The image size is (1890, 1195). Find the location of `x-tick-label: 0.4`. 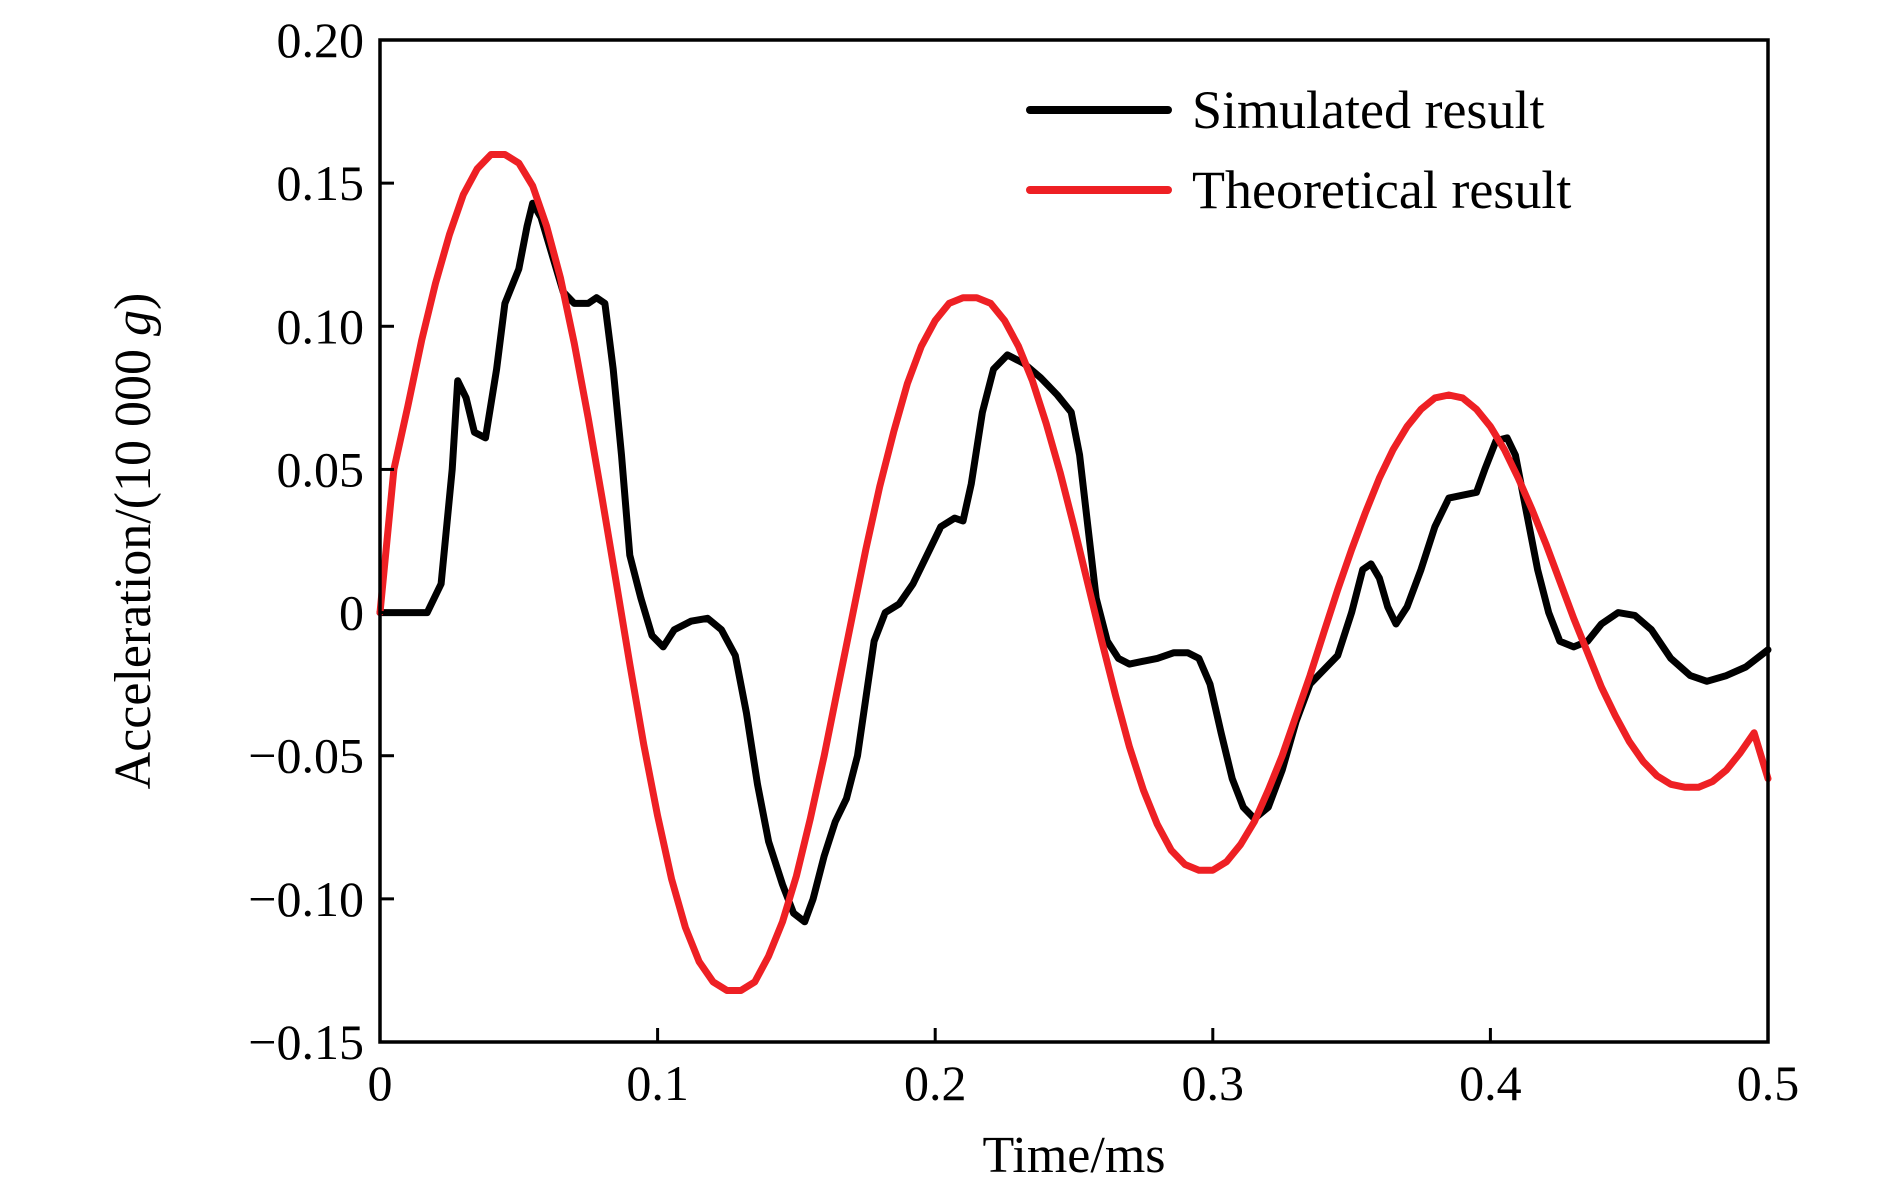

x-tick-label: 0.4 is located at coordinates (1490, 1083).